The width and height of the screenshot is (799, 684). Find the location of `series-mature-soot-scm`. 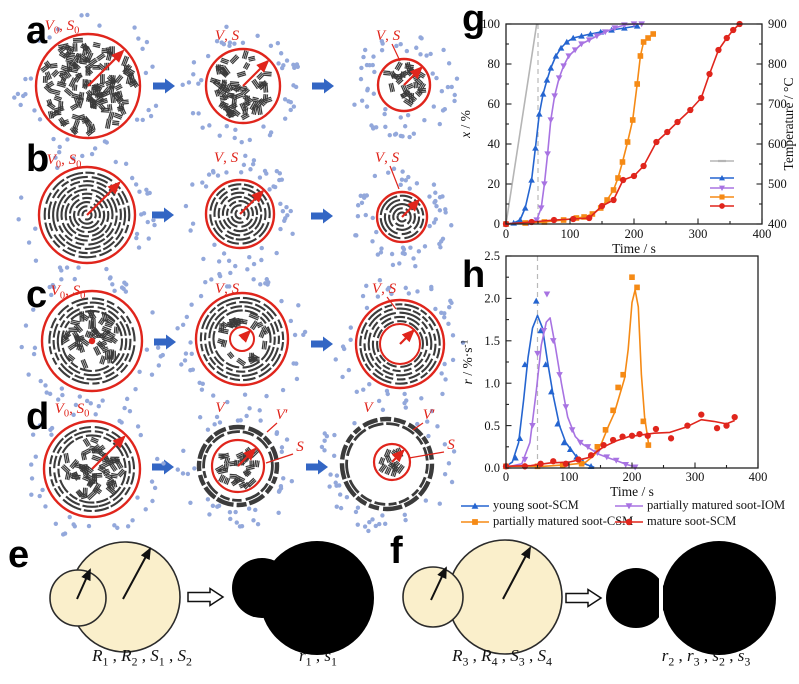

series-mature-soot-scm is located at coordinates (620, 440).